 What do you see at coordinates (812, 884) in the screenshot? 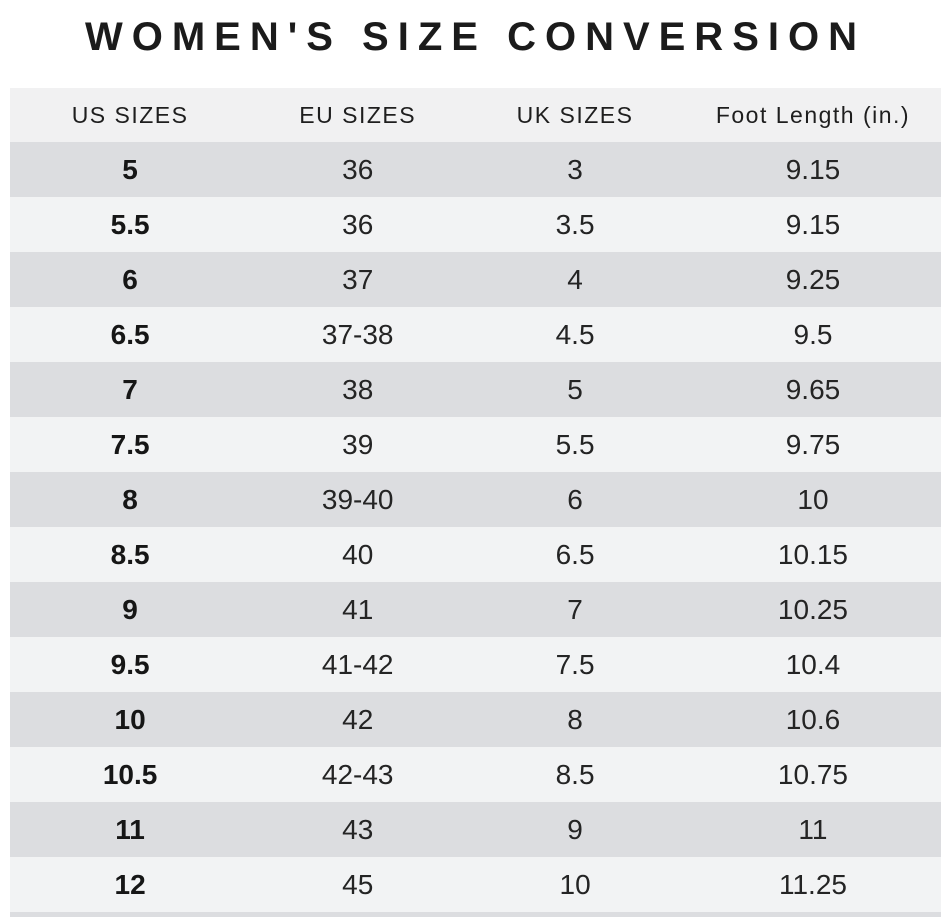
I see `cell-foot-length: 11.25` at bounding box center [812, 884].